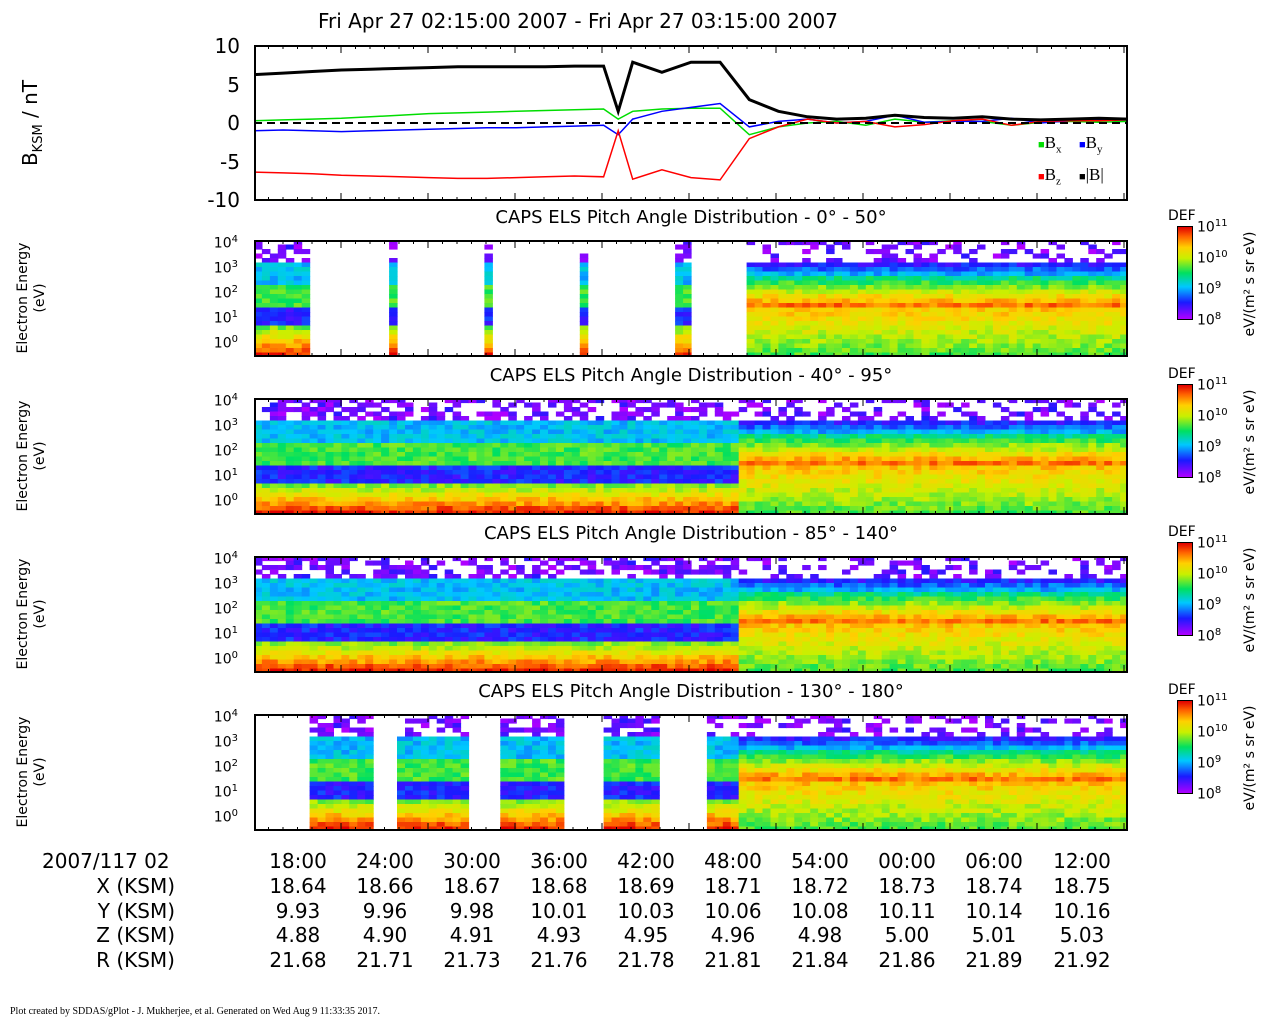 Image resolution: width=1280 pixels, height=1024 pixels. Describe the element at coordinates (234, 239) in the screenshot. I see `els-ytick-exp: 4` at that location.